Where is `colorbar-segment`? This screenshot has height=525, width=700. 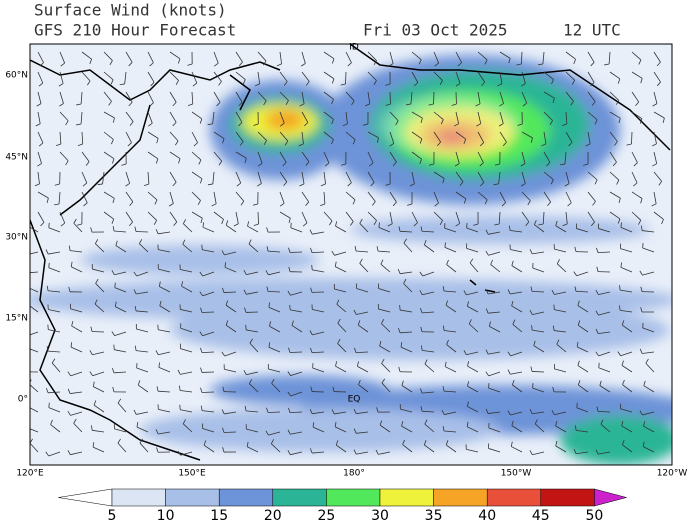 colorbar-segment is located at coordinates (567, 497).